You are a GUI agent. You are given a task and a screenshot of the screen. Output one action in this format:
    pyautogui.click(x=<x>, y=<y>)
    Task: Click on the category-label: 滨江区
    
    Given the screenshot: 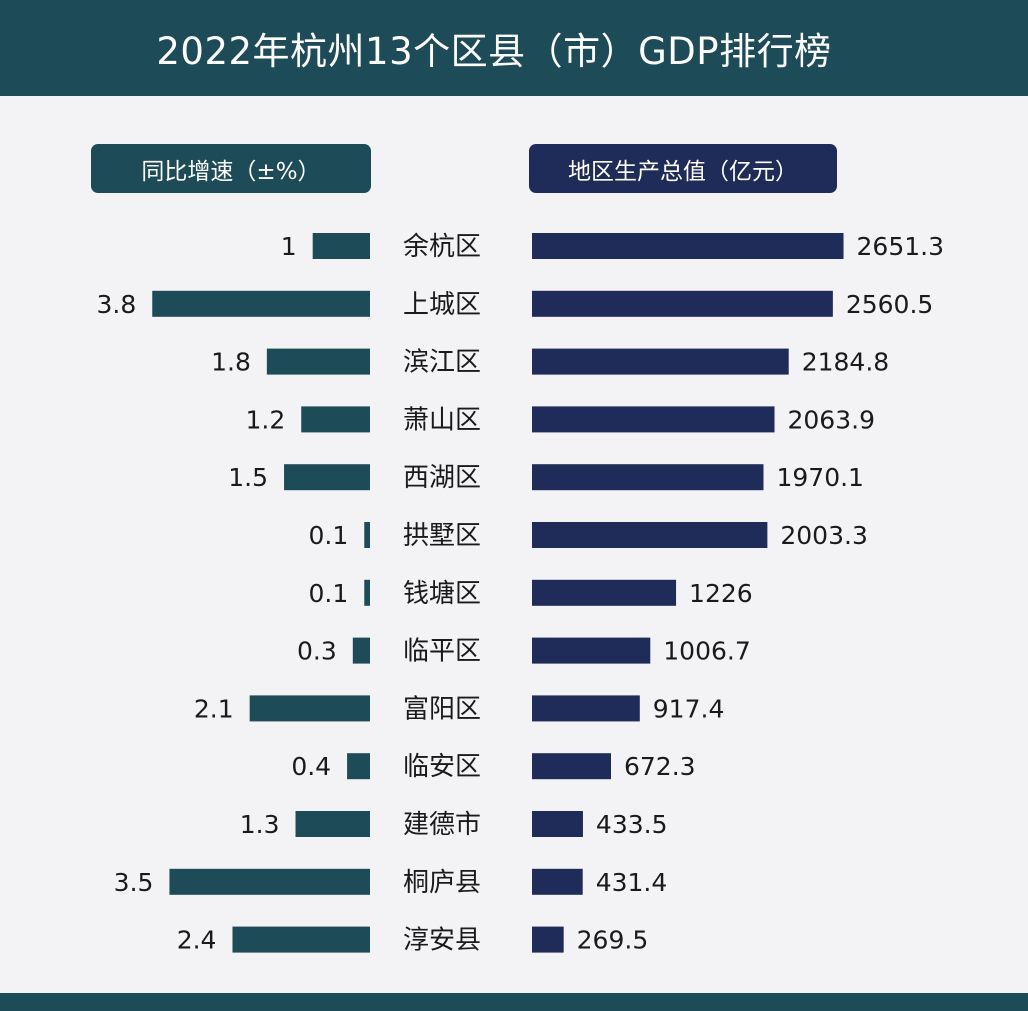 What is the action you would take?
    pyautogui.click(x=442, y=363)
    